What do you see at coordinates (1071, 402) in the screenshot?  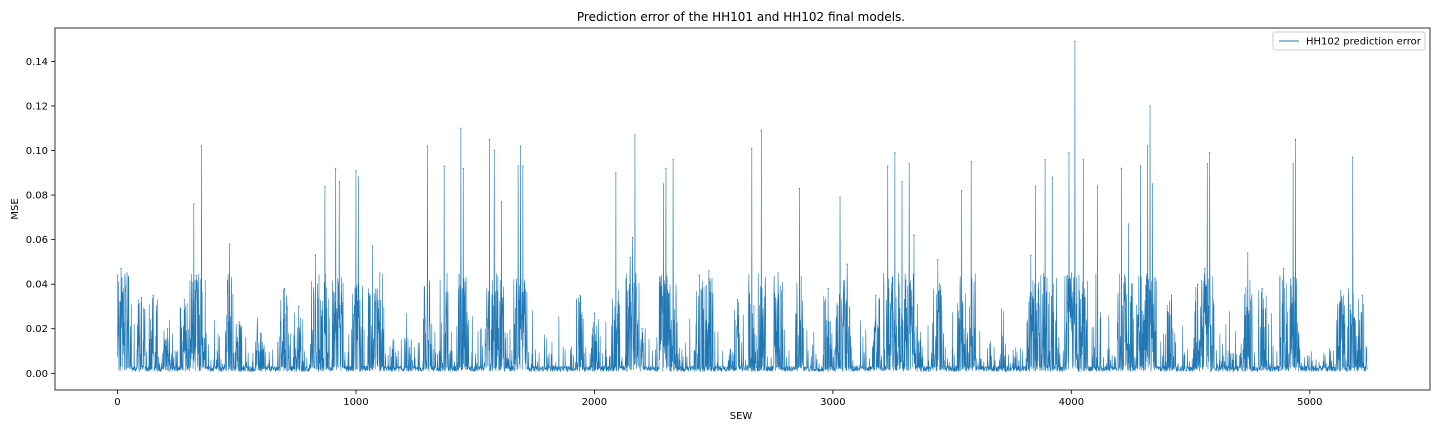 I see `x-tick-label: 4000` at bounding box center [1071, 402].